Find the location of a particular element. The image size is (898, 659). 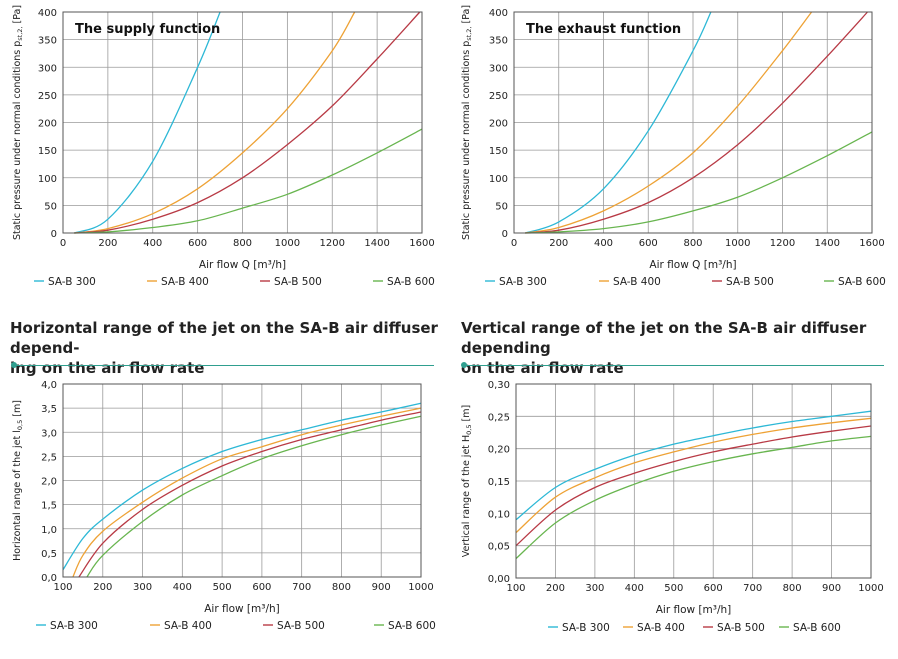

horizontal-x-tick-label: 900 is located at coordinates (381, 587).